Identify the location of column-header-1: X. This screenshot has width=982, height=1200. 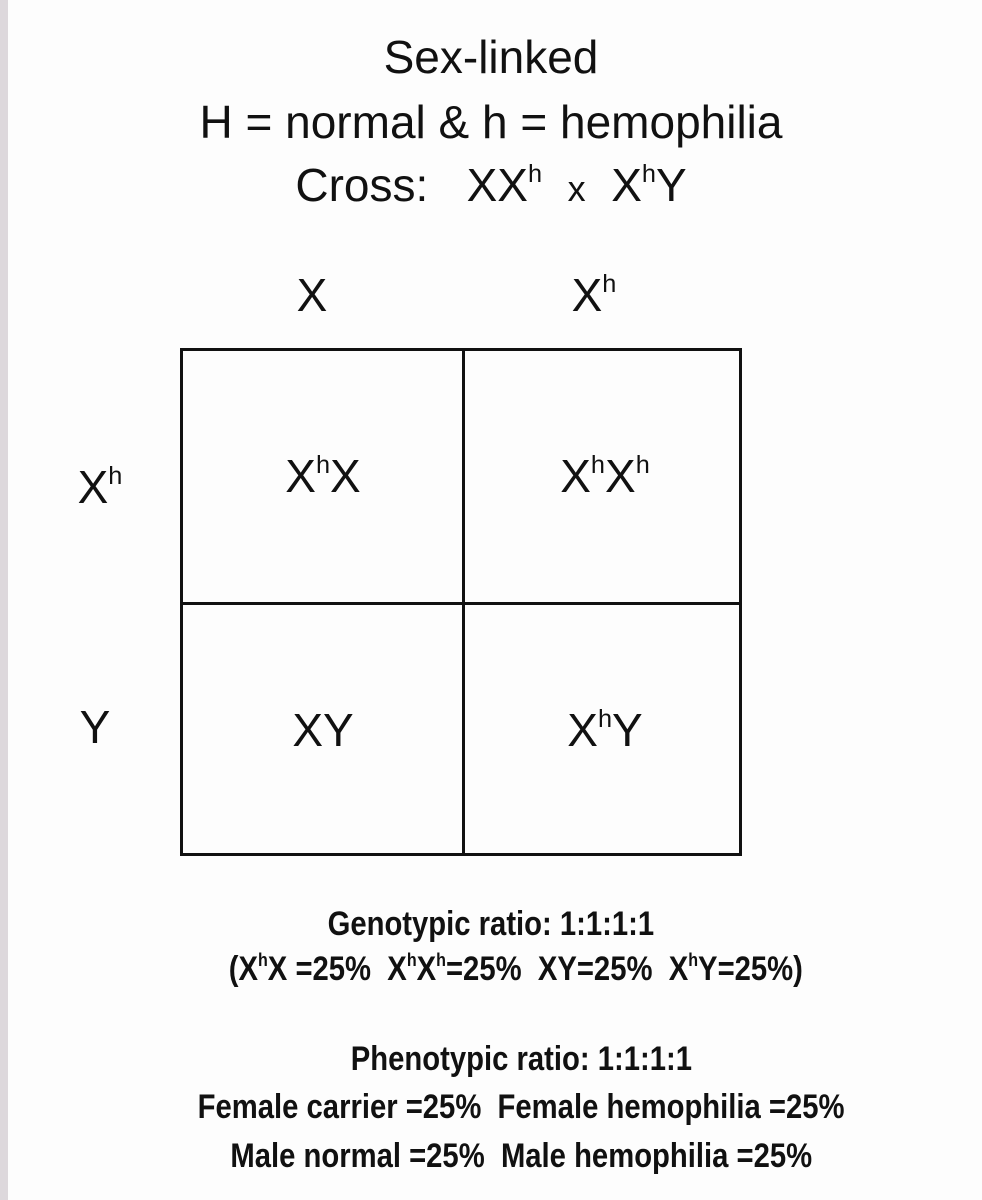
(312, 295).